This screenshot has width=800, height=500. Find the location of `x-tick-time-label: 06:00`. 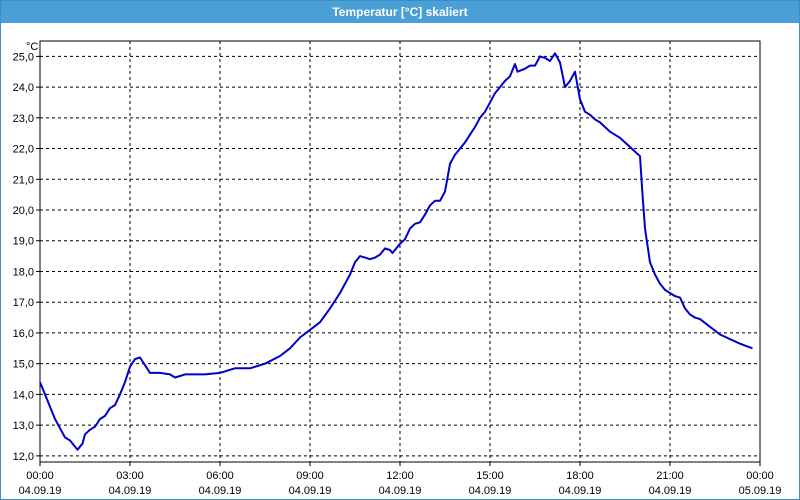

x-tick-time-label: 06:00 is located at coordinates (220, 476).